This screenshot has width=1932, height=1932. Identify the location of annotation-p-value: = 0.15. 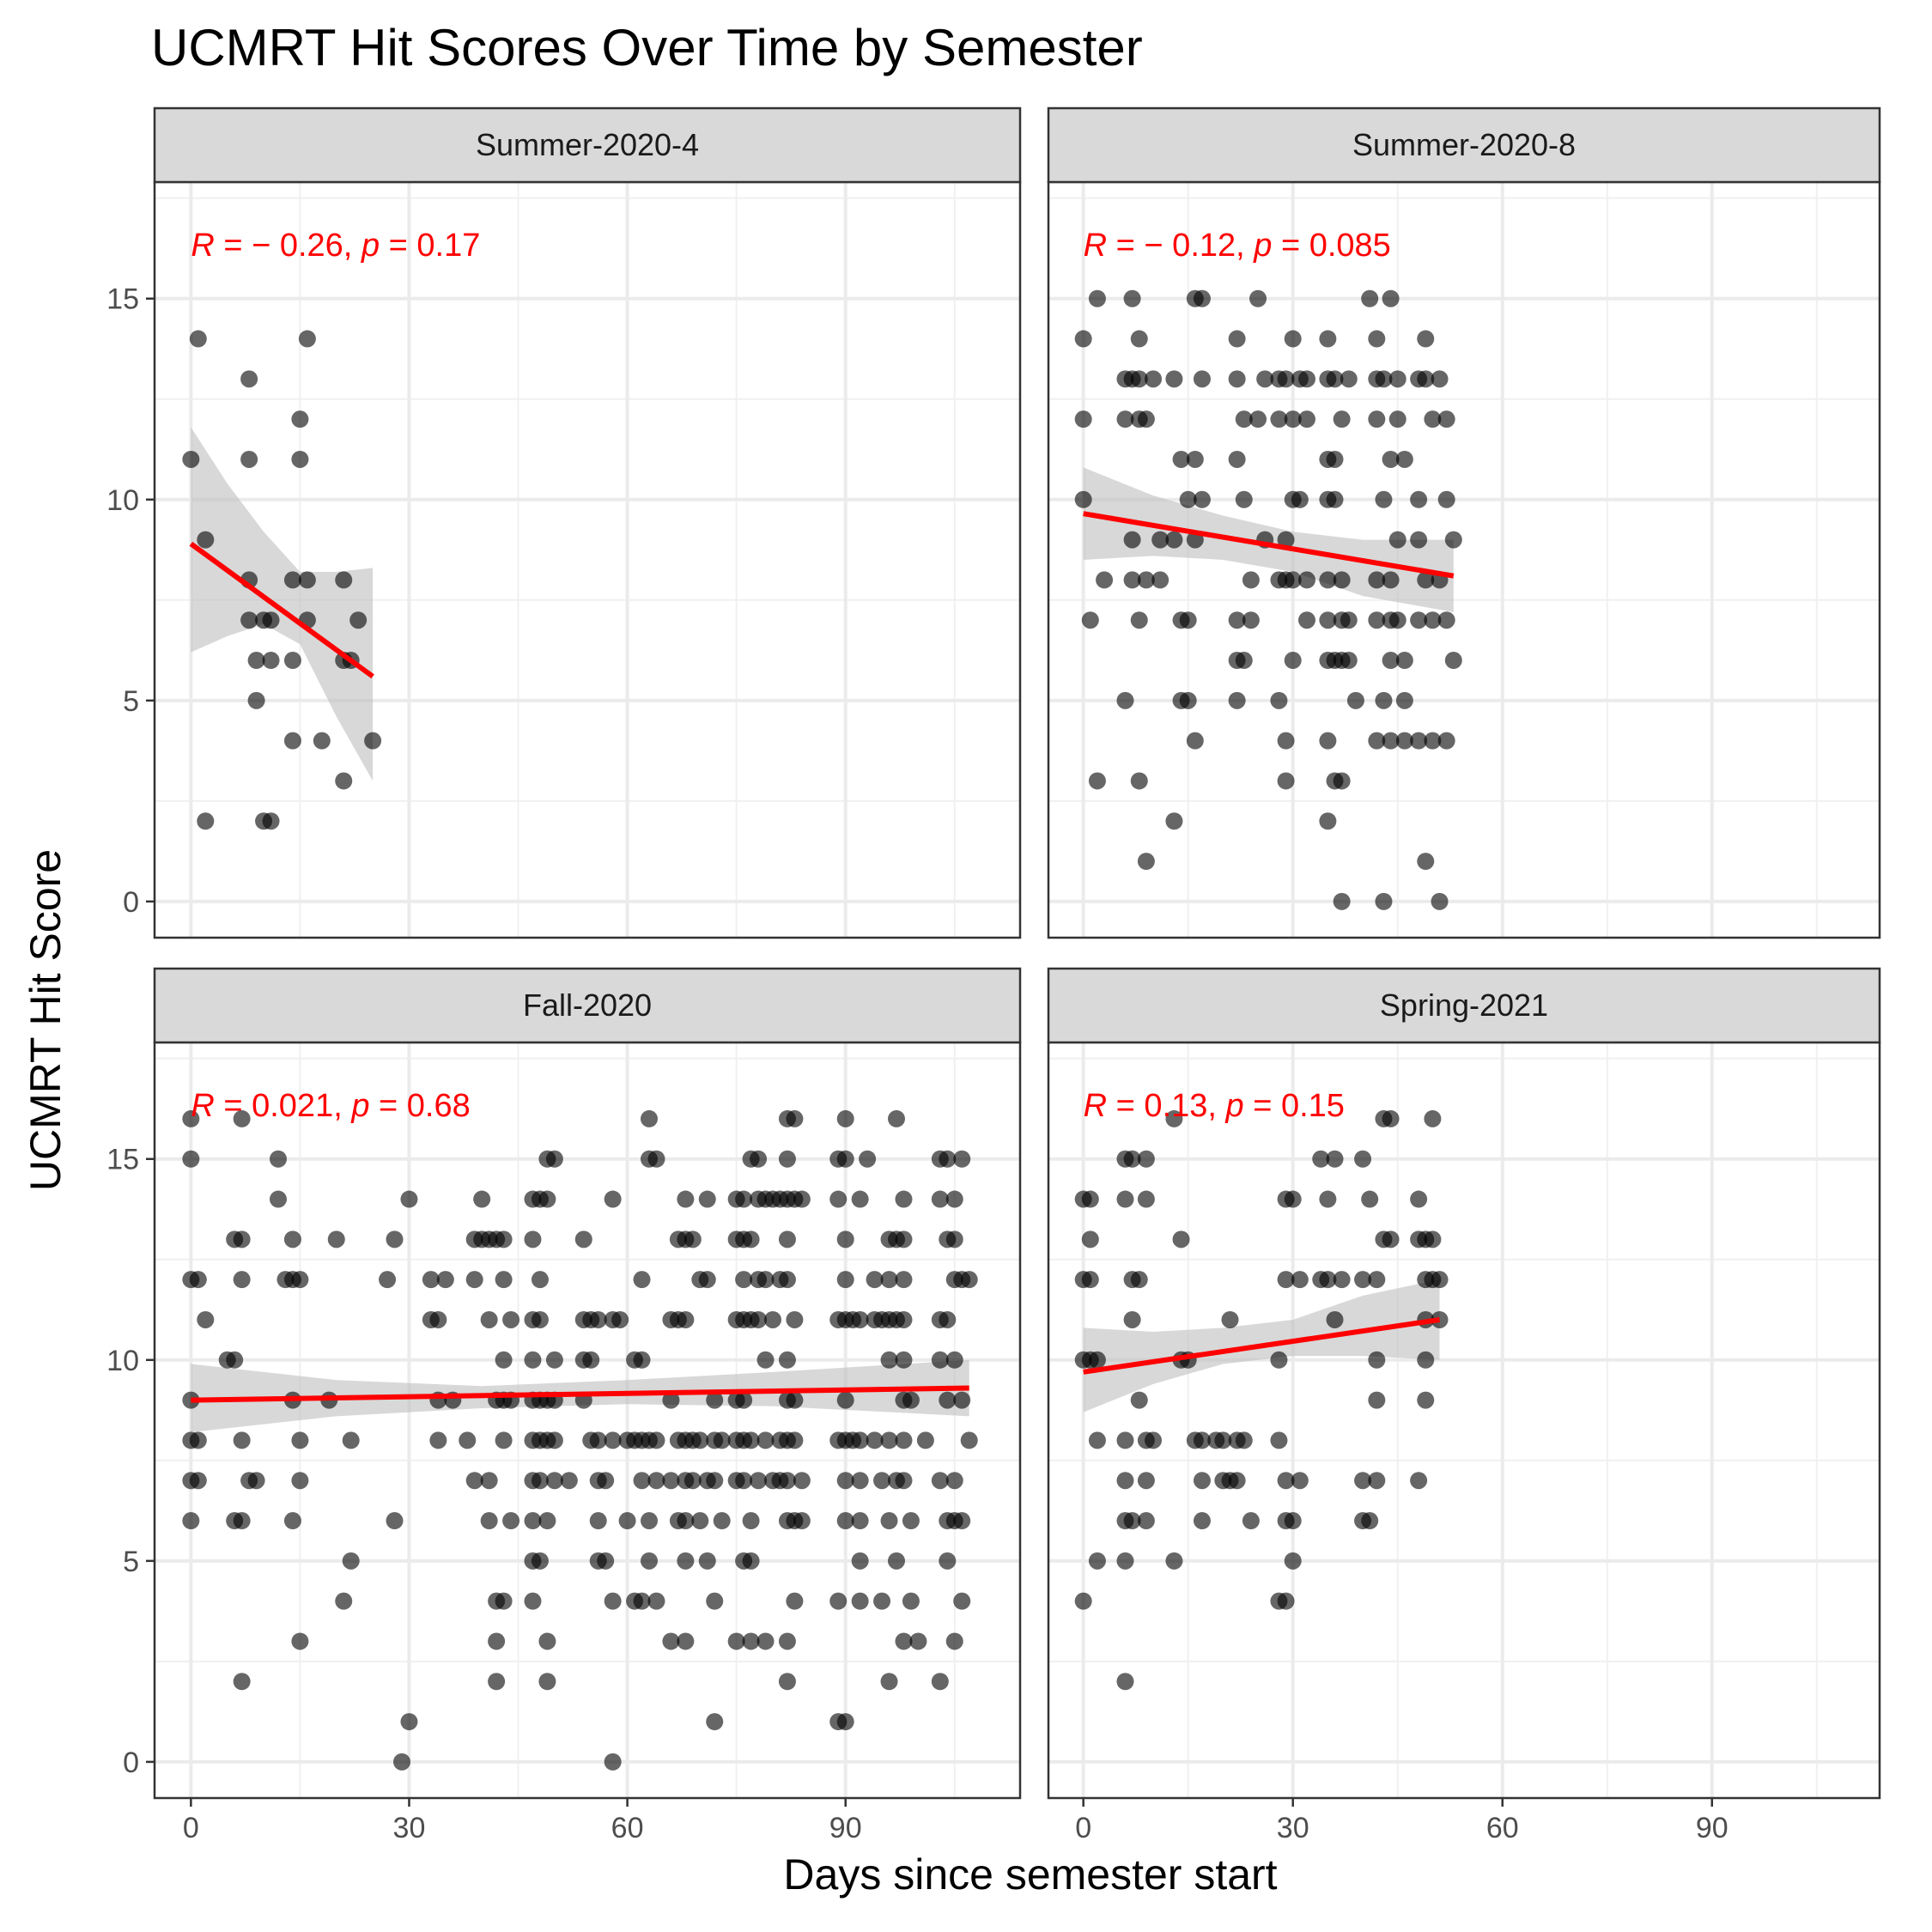
(1294, 1106).